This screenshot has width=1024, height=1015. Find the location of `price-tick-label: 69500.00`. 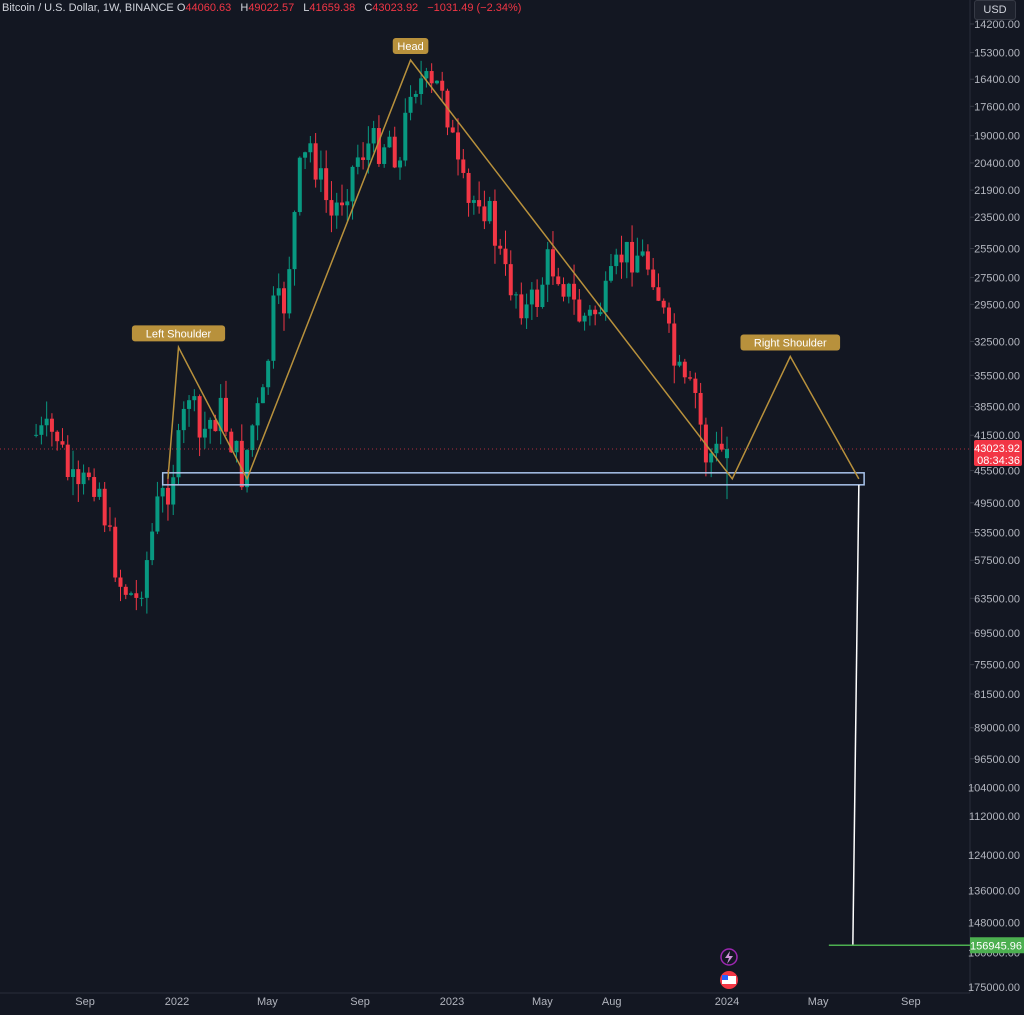

price-tick-label: 69500.00 is located at coordinates (997, 634).